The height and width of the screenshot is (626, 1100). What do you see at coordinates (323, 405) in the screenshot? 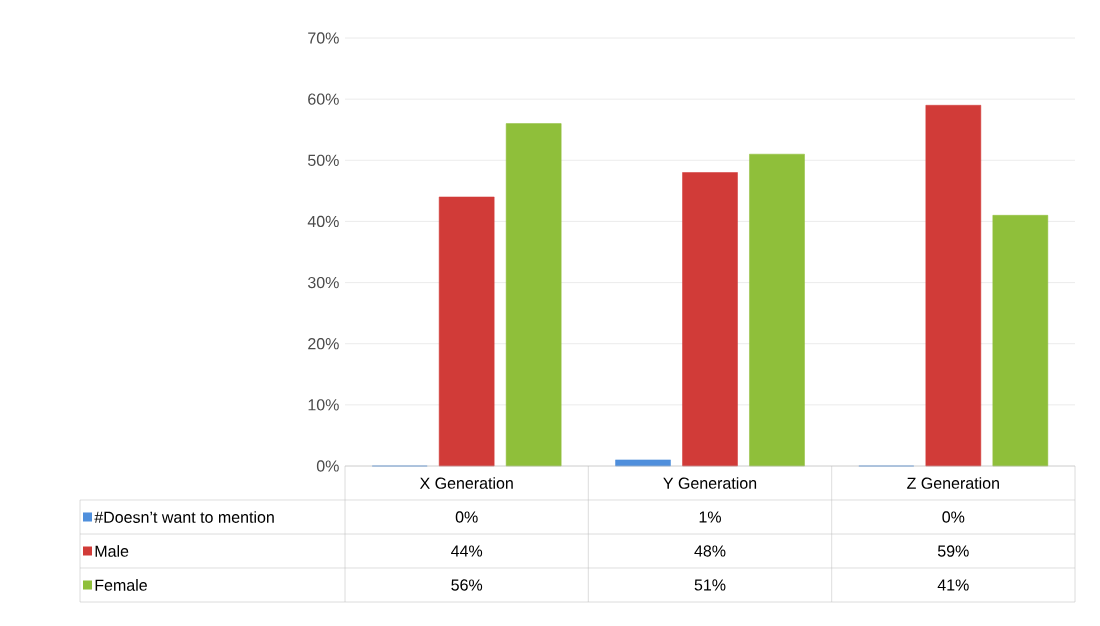
I see `y-tick-label: 10%` at bounding box center [323, 405].